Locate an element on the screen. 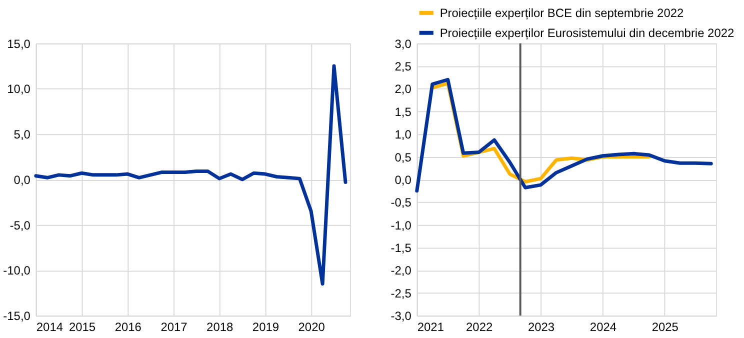 This screenshot has height=338, width=744. x-tick-label: 2023 is located at coordinates (541, 327).